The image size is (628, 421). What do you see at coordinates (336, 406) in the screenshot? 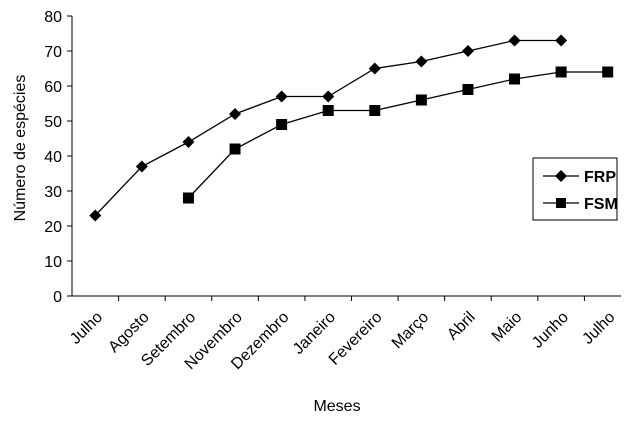
I see `x-axis-label: Meses` at bounding box center [336, 406].